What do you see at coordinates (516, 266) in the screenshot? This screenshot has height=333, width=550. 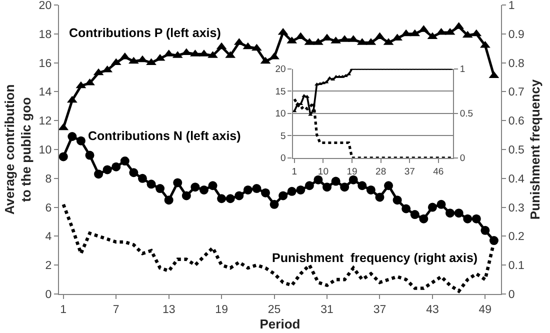 I see `y2-tick-label: 0.1` at bounding box center [516, 266].